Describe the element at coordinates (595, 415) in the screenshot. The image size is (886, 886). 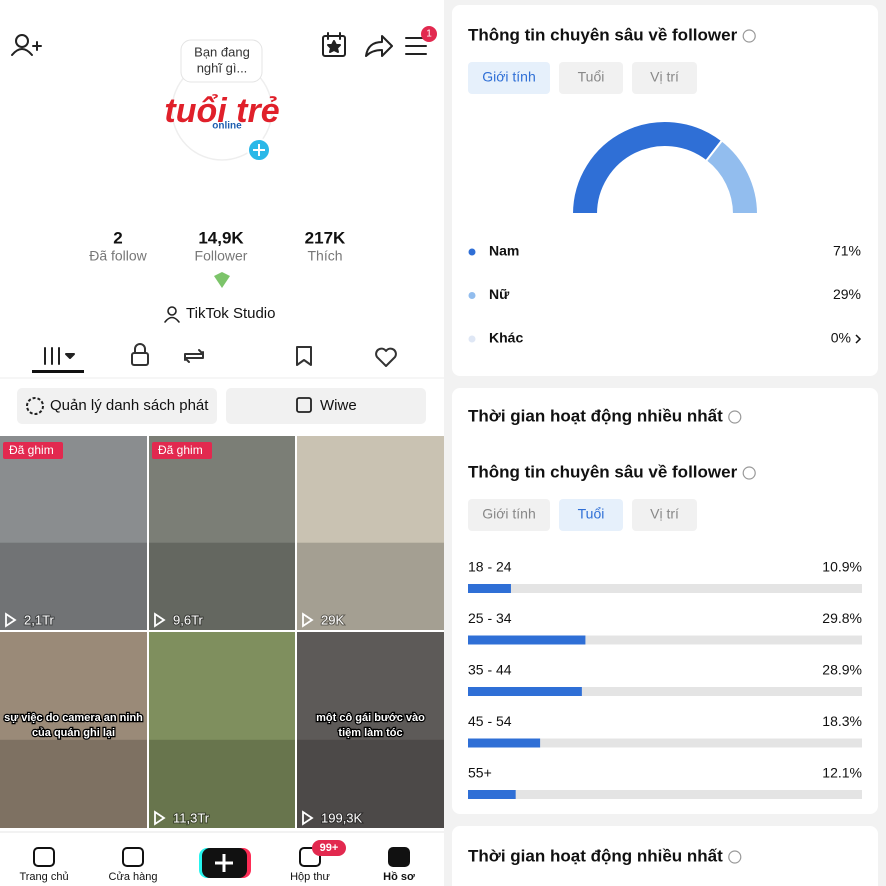
I see `section-title: Thời gian hoạt động nhiều nhất` at that location.